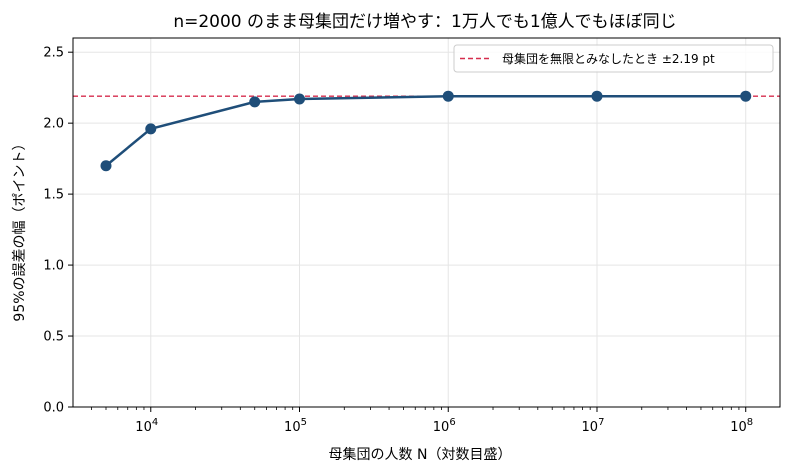 This screenshot has height=474, width=789. What do you see at coordinates (750, 422) in the screenshot?
I see `x-tick-label-exponent: 8` at bounding box center [750, 422].